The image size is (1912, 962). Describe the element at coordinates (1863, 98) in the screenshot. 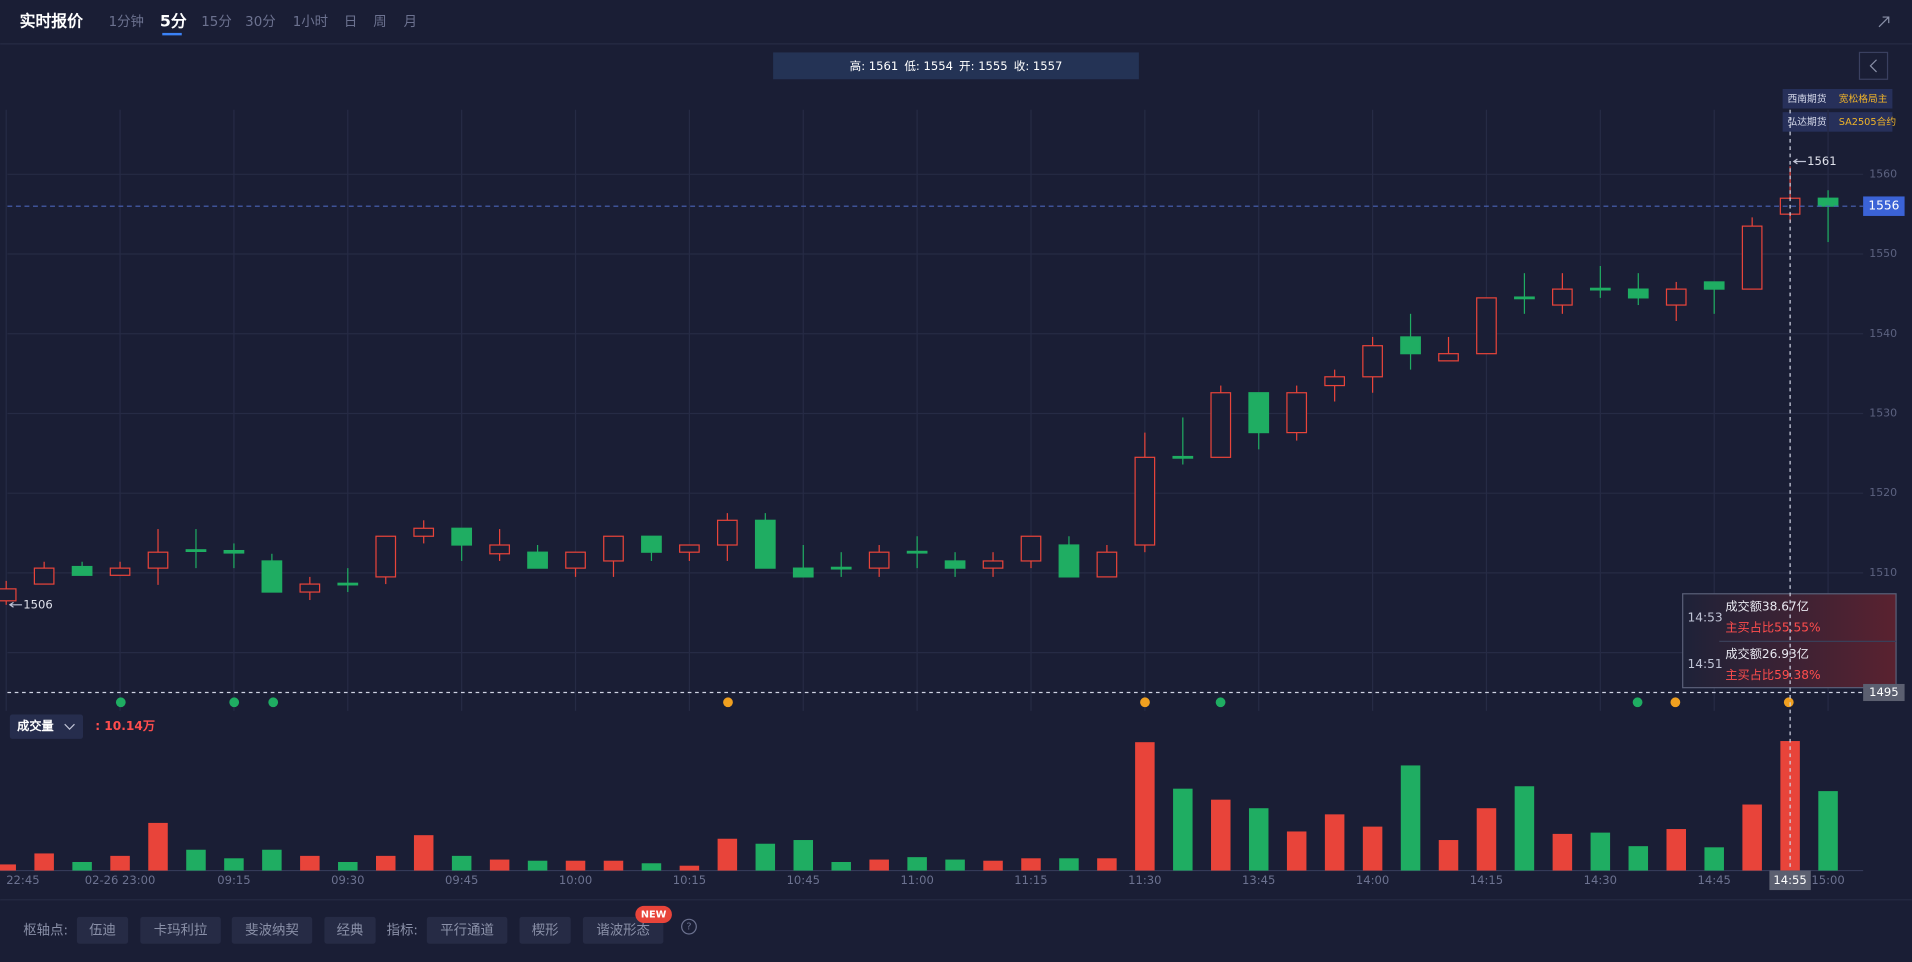

I see `tag-text: 宽松格局主` at that location.